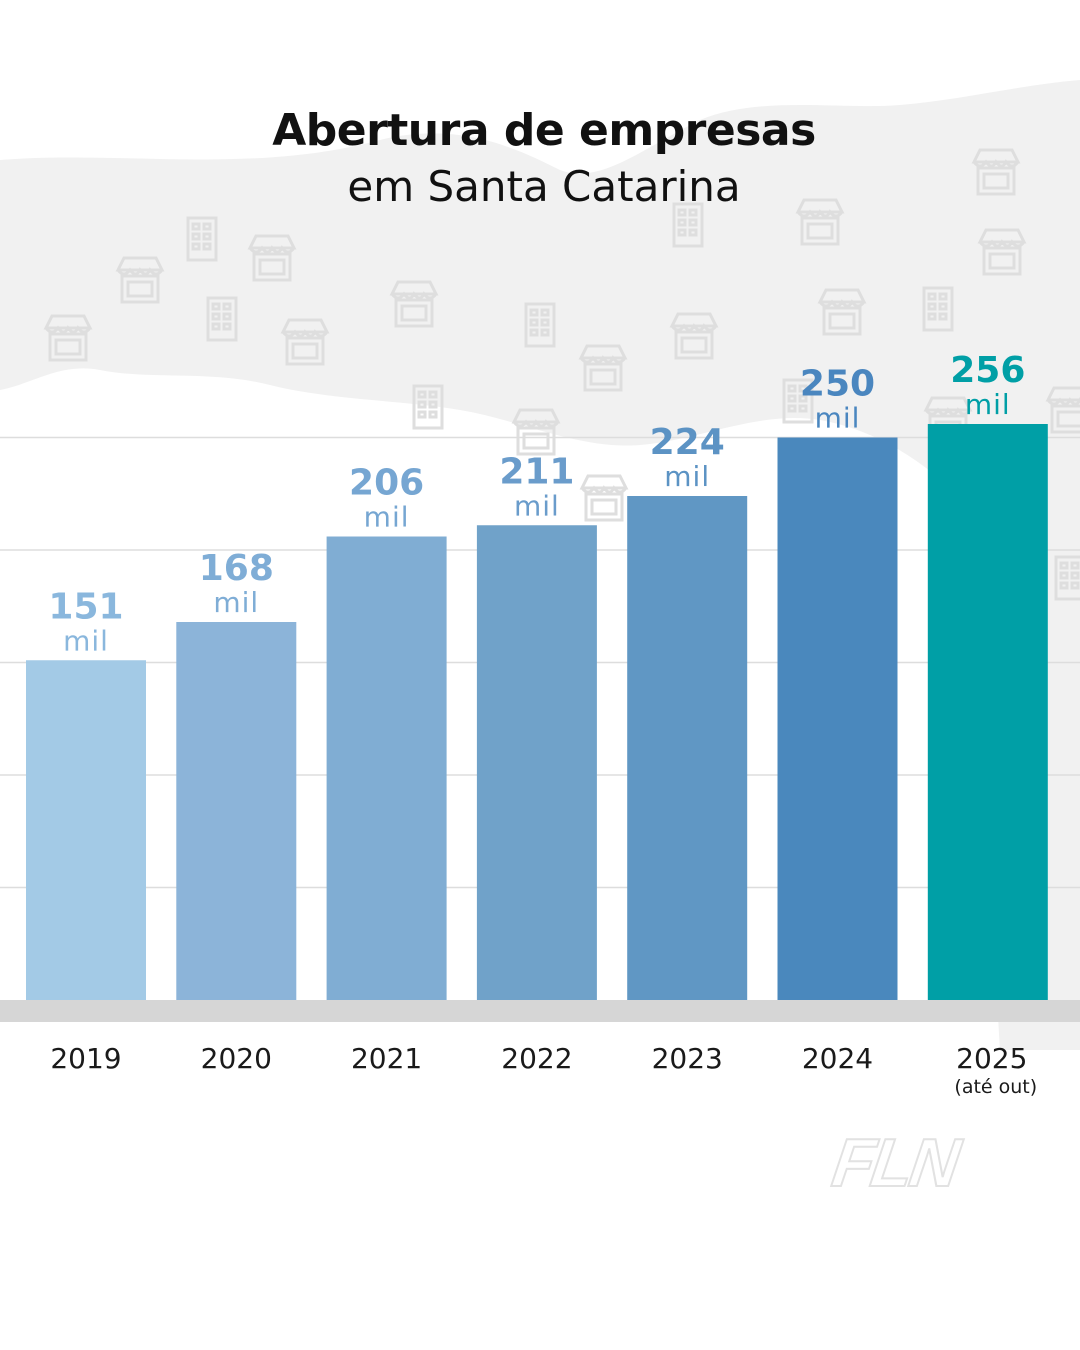 This screenshot has height=1350, width=1080. What do you see at coordinates (544, 130) in the screenshot?
I see `chart-title: Abertura de empresas` at bounding box center [544, 130].